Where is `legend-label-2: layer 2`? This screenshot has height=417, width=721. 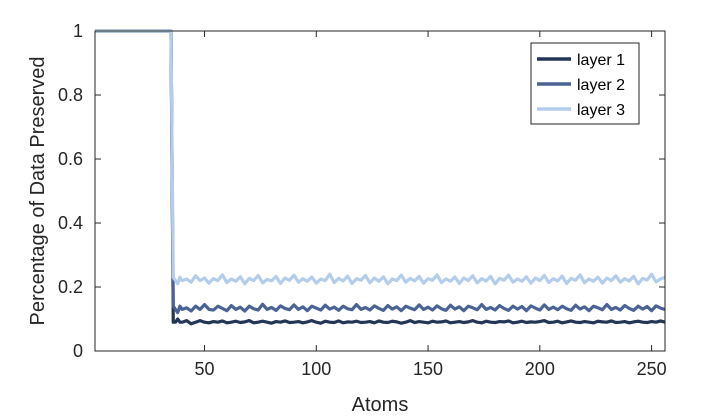
legend-label-2: layer 2 is located at coordinates (601, 85).